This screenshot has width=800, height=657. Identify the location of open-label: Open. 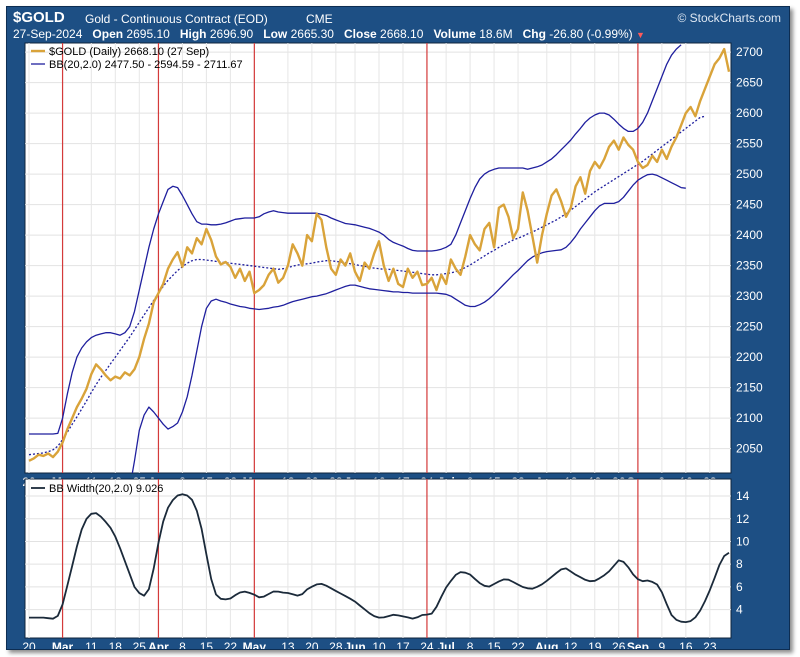
(108, 34).